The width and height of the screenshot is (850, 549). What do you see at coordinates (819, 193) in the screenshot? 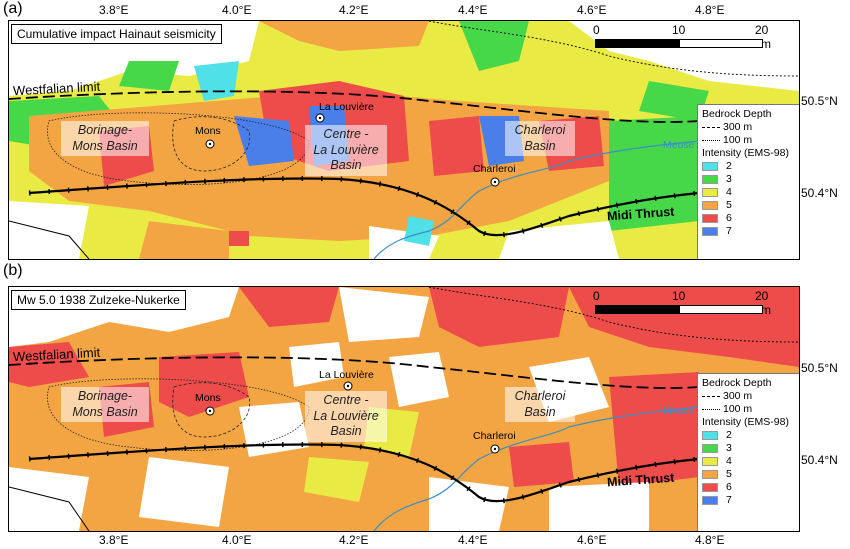
I see `lat-tick-50-4-a: 50.4°N` at bounding box center [819, 193].